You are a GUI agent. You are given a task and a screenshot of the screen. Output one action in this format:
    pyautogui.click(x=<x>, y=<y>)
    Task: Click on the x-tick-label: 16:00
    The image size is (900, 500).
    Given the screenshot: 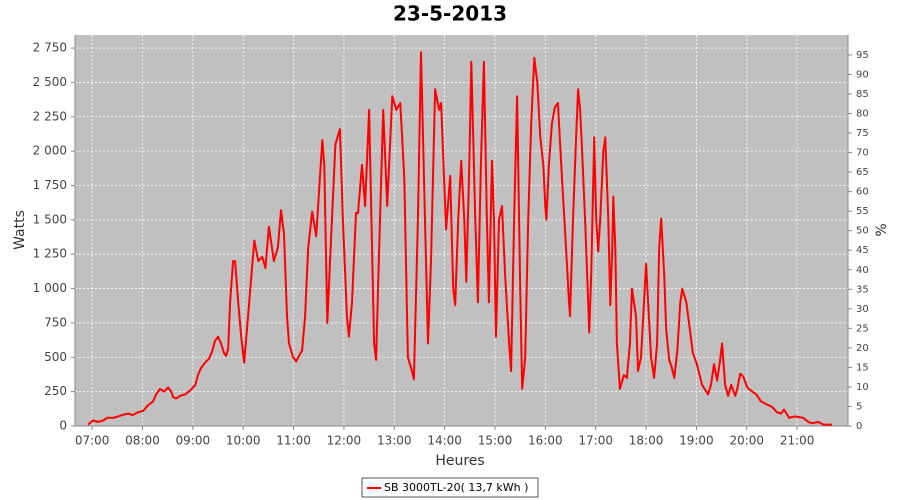 What is the action you would take?
    pyautogui.click(x=545, y=441)
    